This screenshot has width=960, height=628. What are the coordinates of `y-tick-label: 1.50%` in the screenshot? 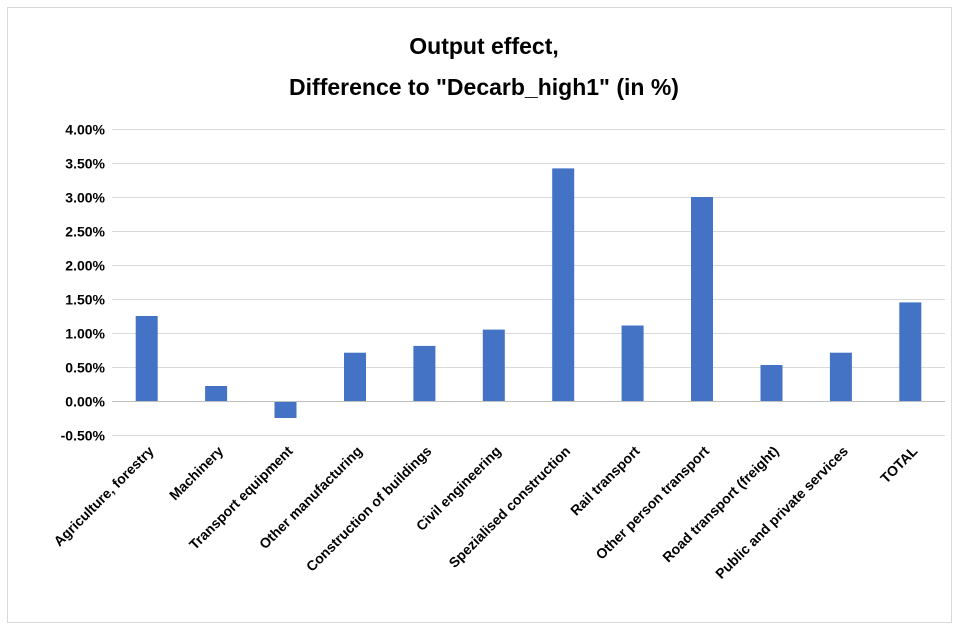 It's located at (85, 300).